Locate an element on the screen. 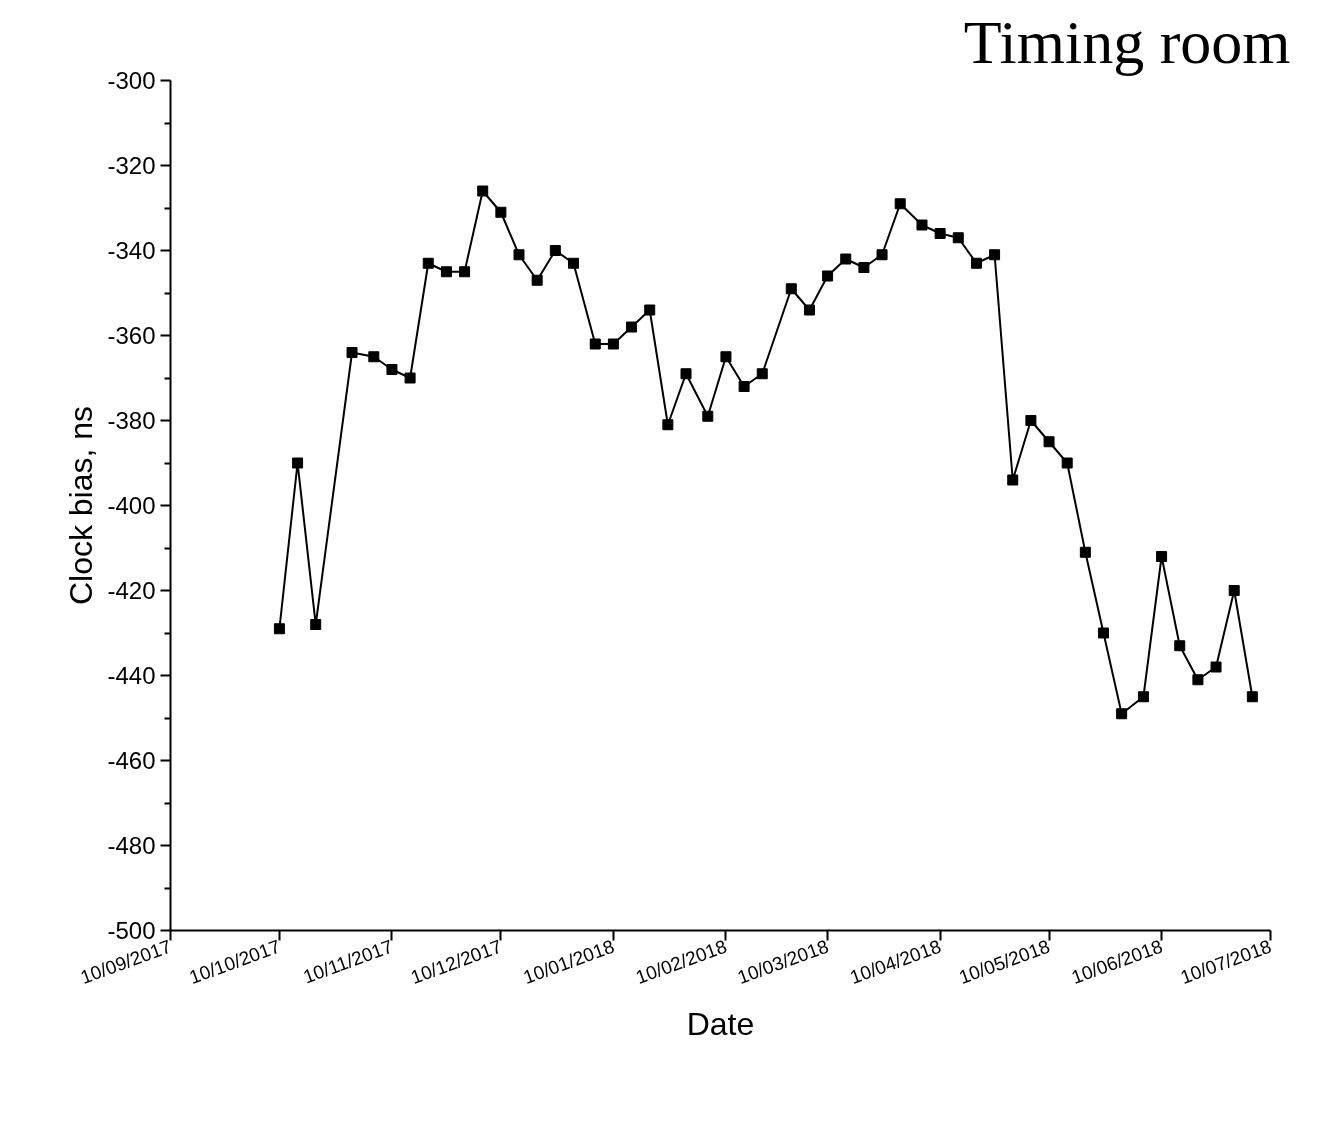 The height and width of the screenshot is (1134, 1330). y-tick-label: -320 is located at coordinates (131, 165).